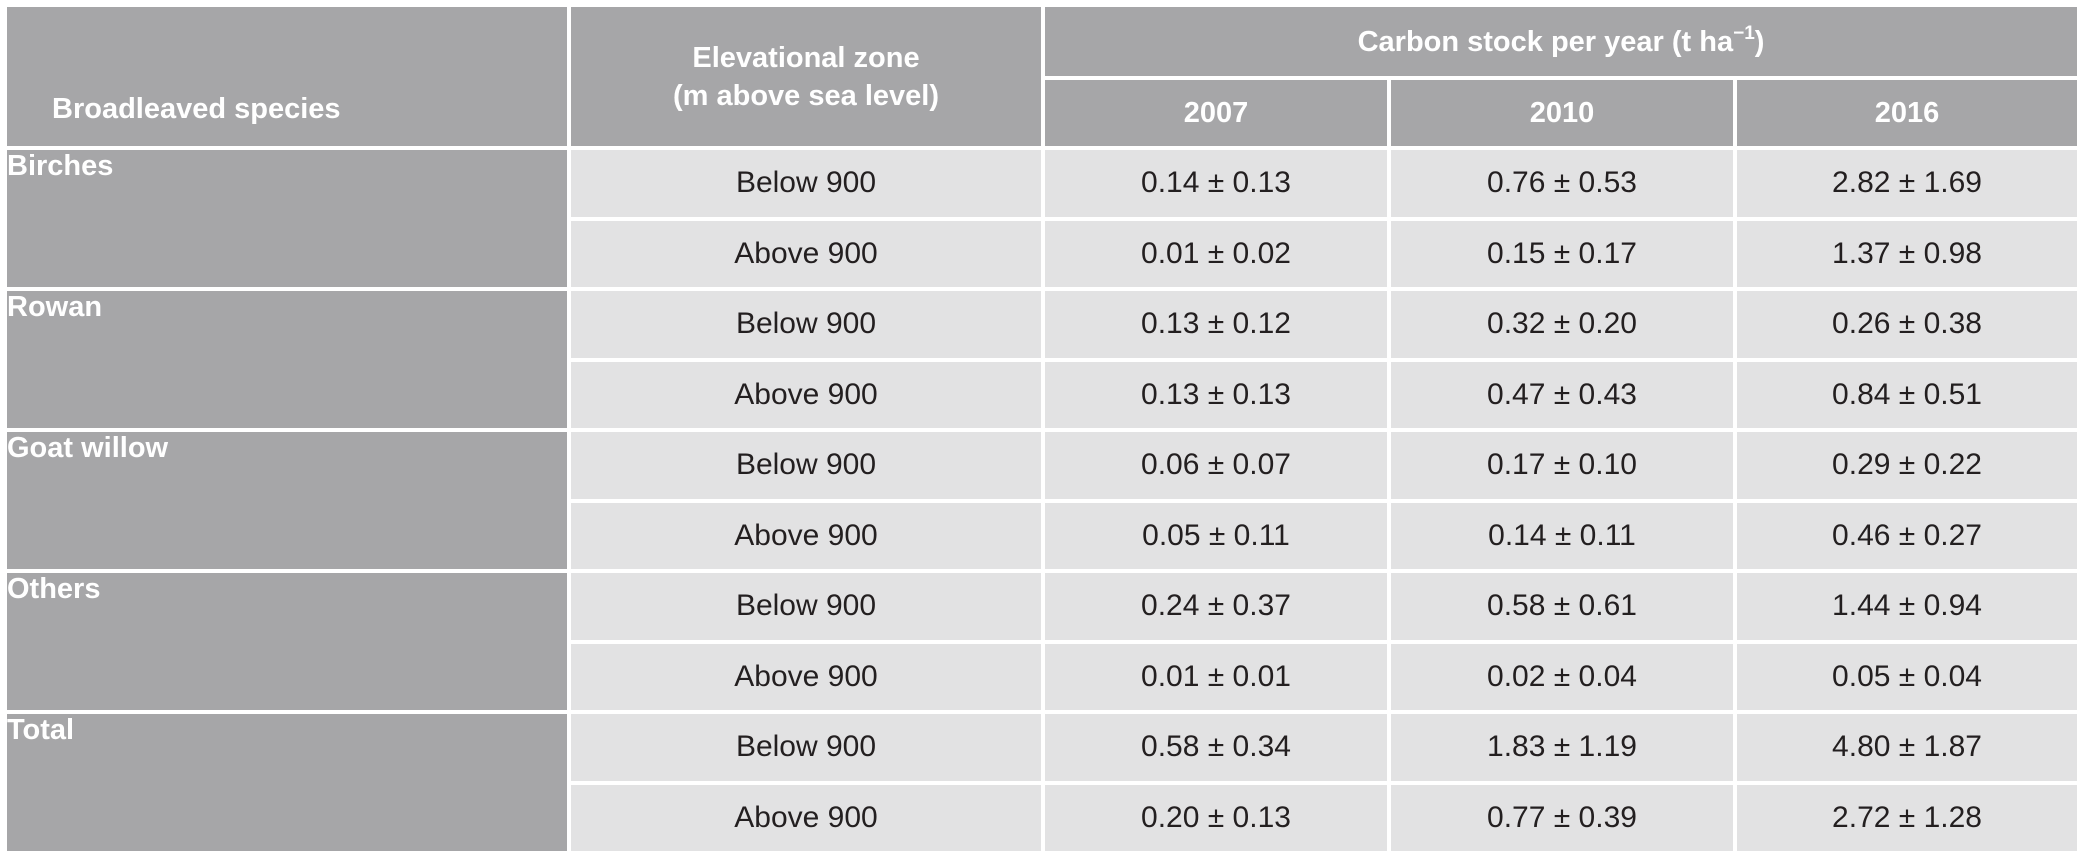  Describe the element at coordinates (1906, 183) in the screenshot. I see `value-cell-2016: 2.82 ± 1.69` at that location.